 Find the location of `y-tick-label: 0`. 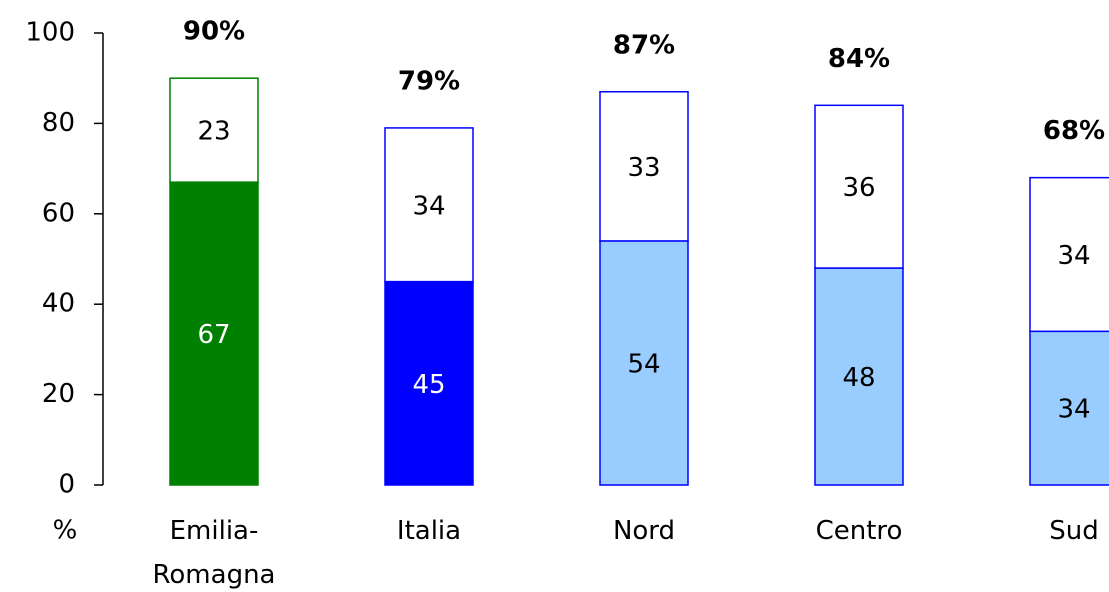

y-tick-label: 0 is located at coordinates (66, 485).